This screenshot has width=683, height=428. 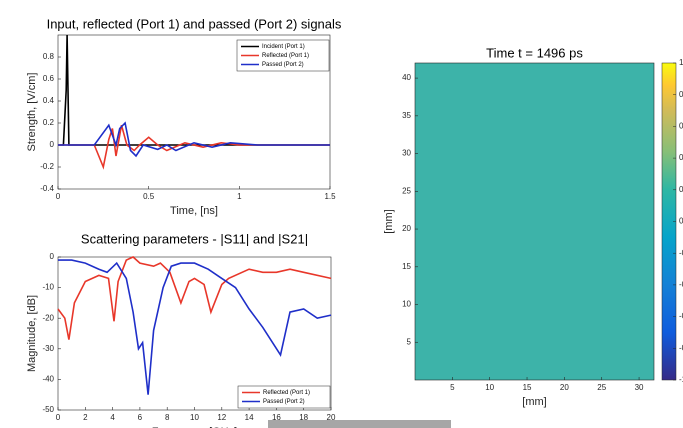 I want to click on x-tick-label: 2, so click(x=85, y=417).